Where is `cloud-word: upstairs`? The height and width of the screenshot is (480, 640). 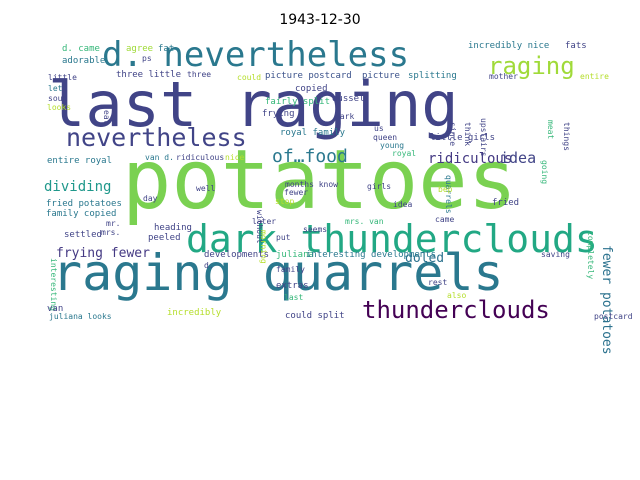
cloud-word: upstairs is located at coordinates (483, 137).